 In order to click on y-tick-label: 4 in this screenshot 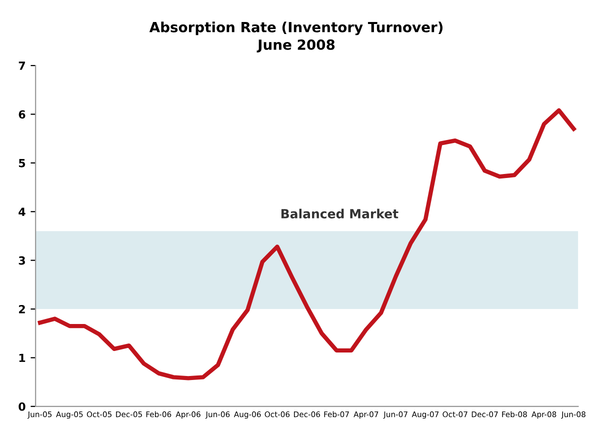, I will do `click(22, 212)`.